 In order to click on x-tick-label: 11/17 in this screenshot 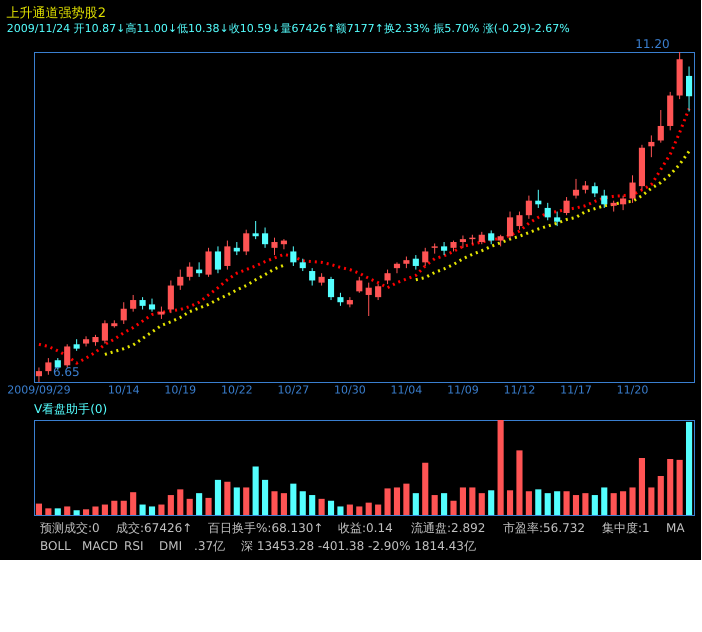, I will do `click(576, 390)`.